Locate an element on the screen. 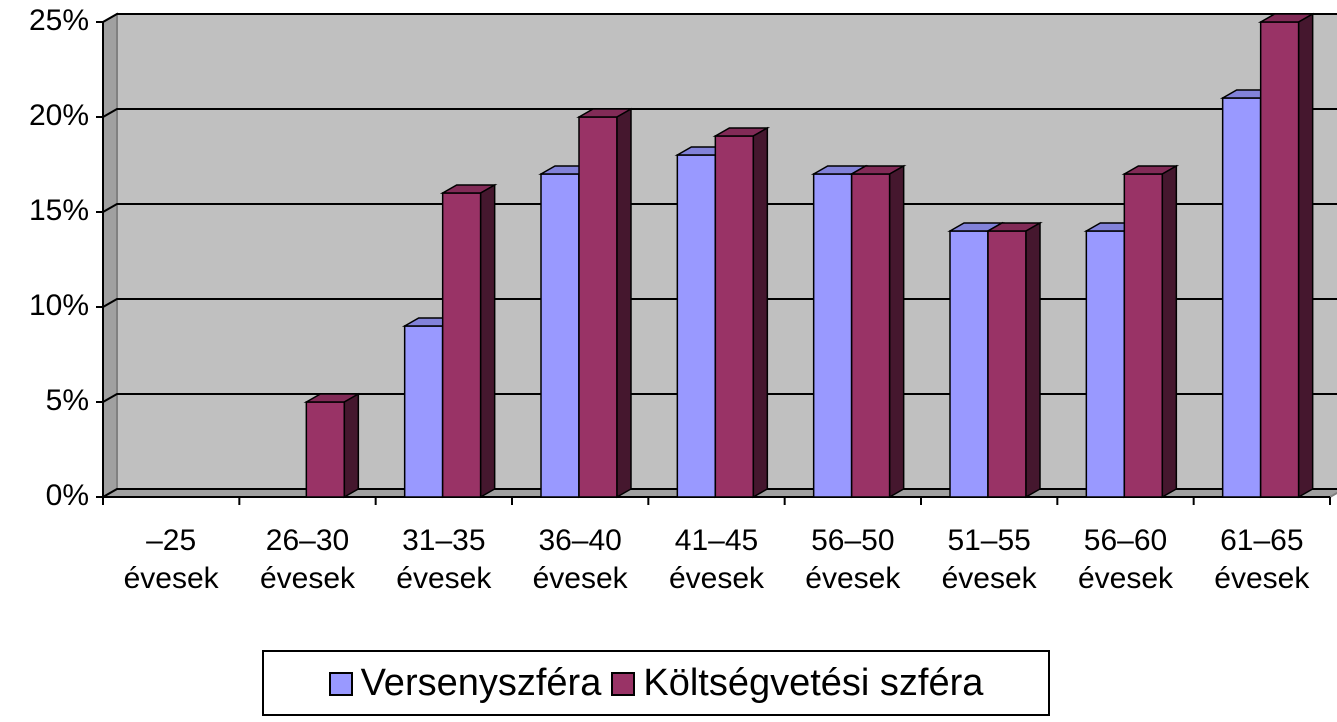 This screenshot has width=1337, height=722. x-tick-label: 31–35 évesek is located at coordinates (444, 559).